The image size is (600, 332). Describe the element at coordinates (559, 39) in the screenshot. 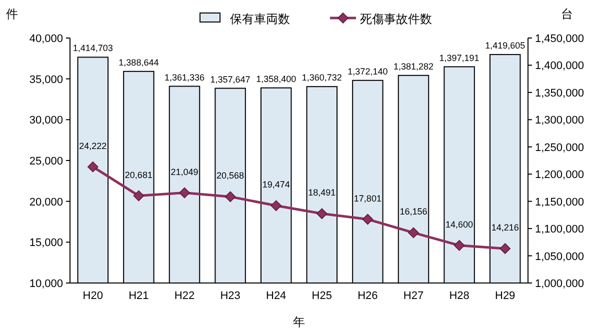

I see `y2-tick-label: 1,450,000` at that location.